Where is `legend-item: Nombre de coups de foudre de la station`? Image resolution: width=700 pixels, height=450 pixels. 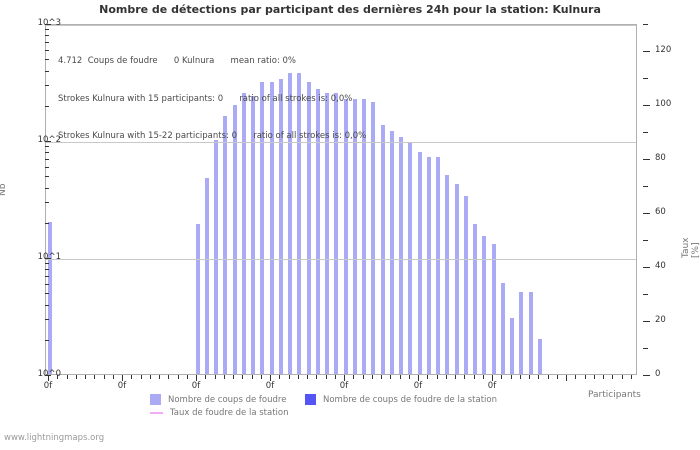 legend-item: Nombre de coups de foudre de la station is located at coordinates (401, 399).